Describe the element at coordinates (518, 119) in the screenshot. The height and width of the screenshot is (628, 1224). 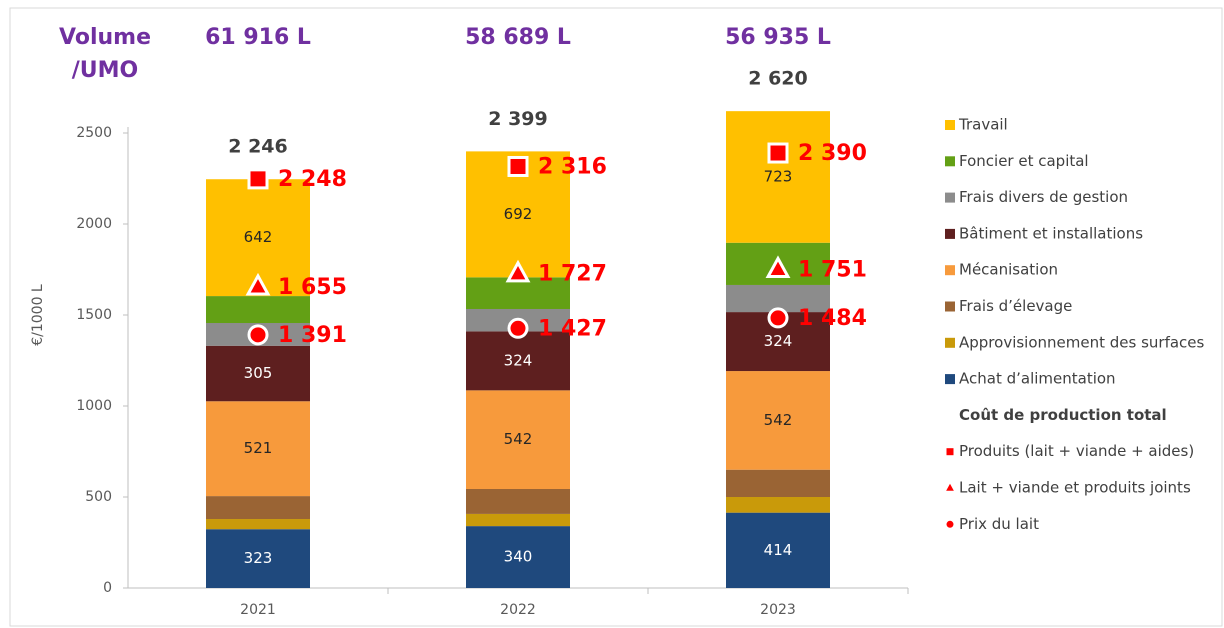
I see `total-label: 2 399` at that location.